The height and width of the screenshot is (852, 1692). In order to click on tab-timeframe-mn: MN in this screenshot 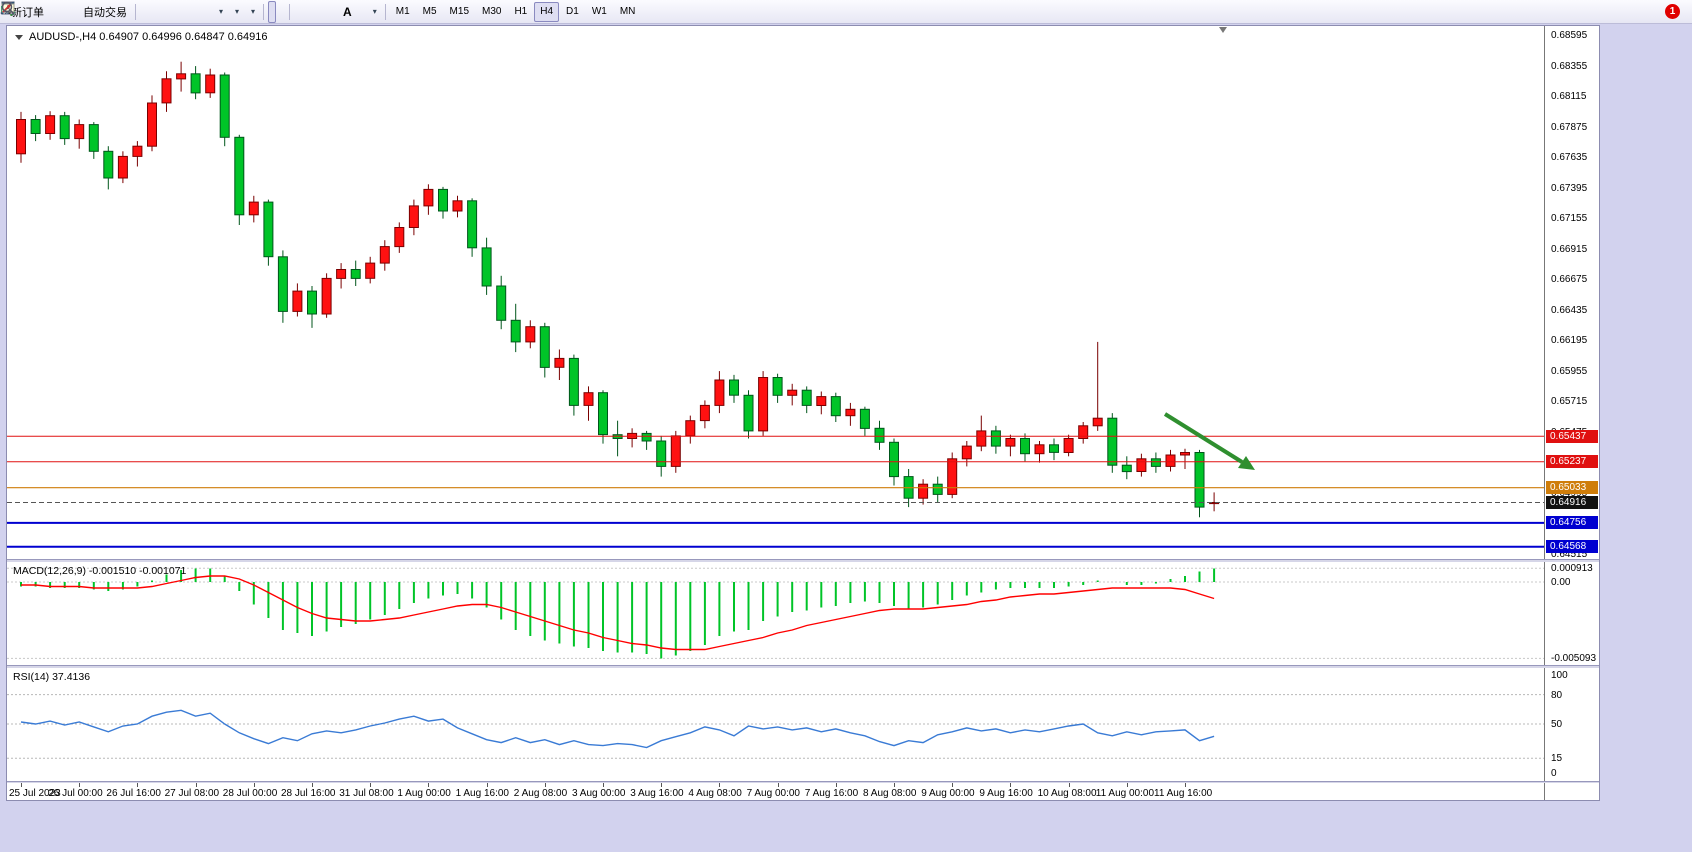, I will do `click(627, 11)`.